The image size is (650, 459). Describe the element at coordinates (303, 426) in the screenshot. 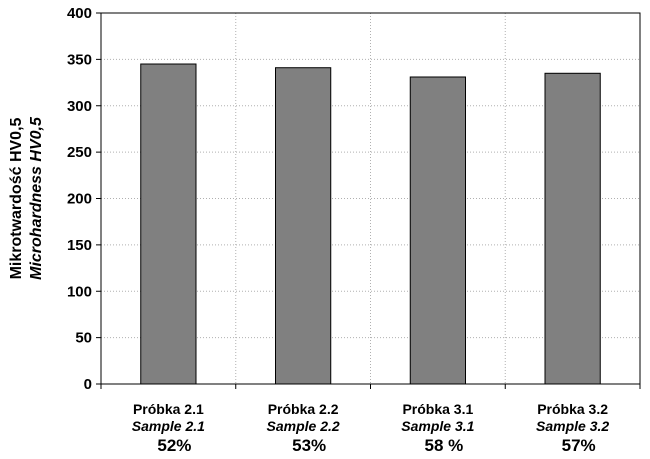

I see `x-category-label-en: Sample 2.2` at that location.